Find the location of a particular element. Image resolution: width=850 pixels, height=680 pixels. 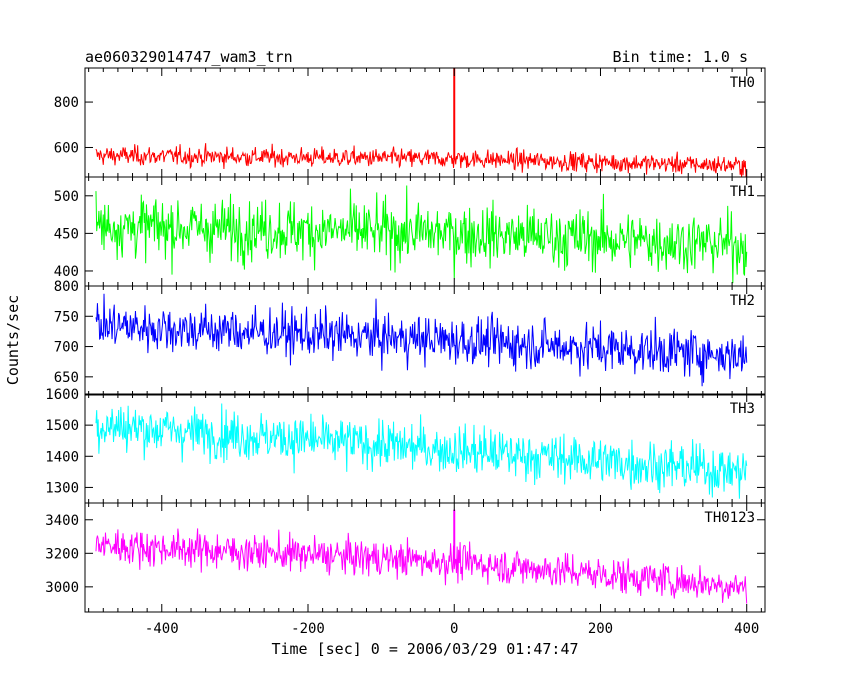

series-line-th2 is located at coordinates (421, 340).